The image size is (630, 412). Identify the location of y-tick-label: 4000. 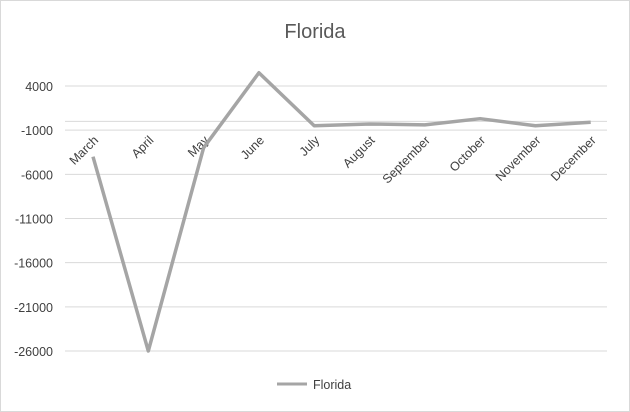
(39, 87).